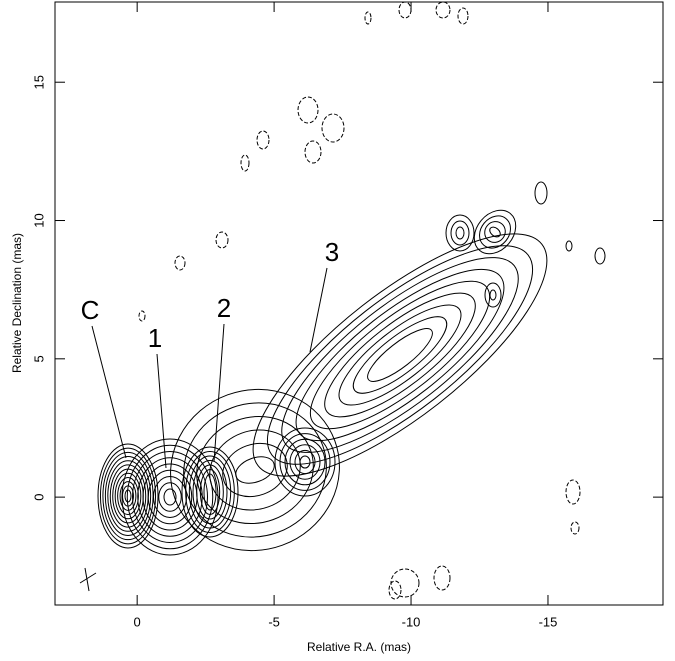 The width and height of the screenshot is (675, 661). What do you see at coordinates (88, 579) in the screenshot?
I see `beam-marker` at bounding box center [88, 579].